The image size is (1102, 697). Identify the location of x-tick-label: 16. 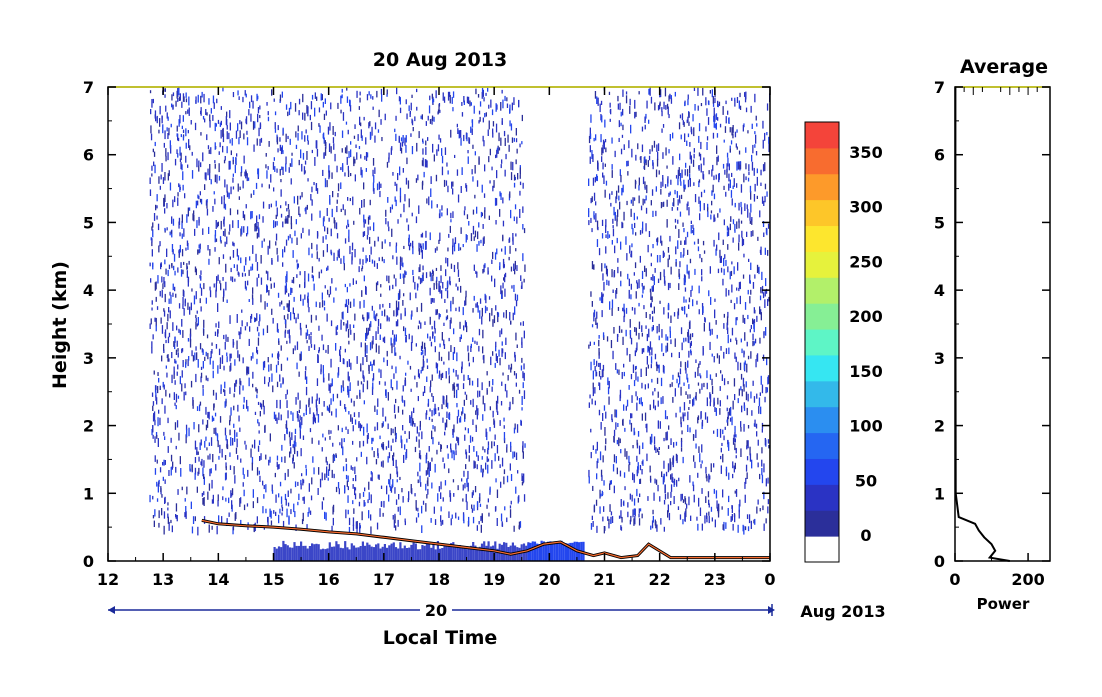
(329, 579).